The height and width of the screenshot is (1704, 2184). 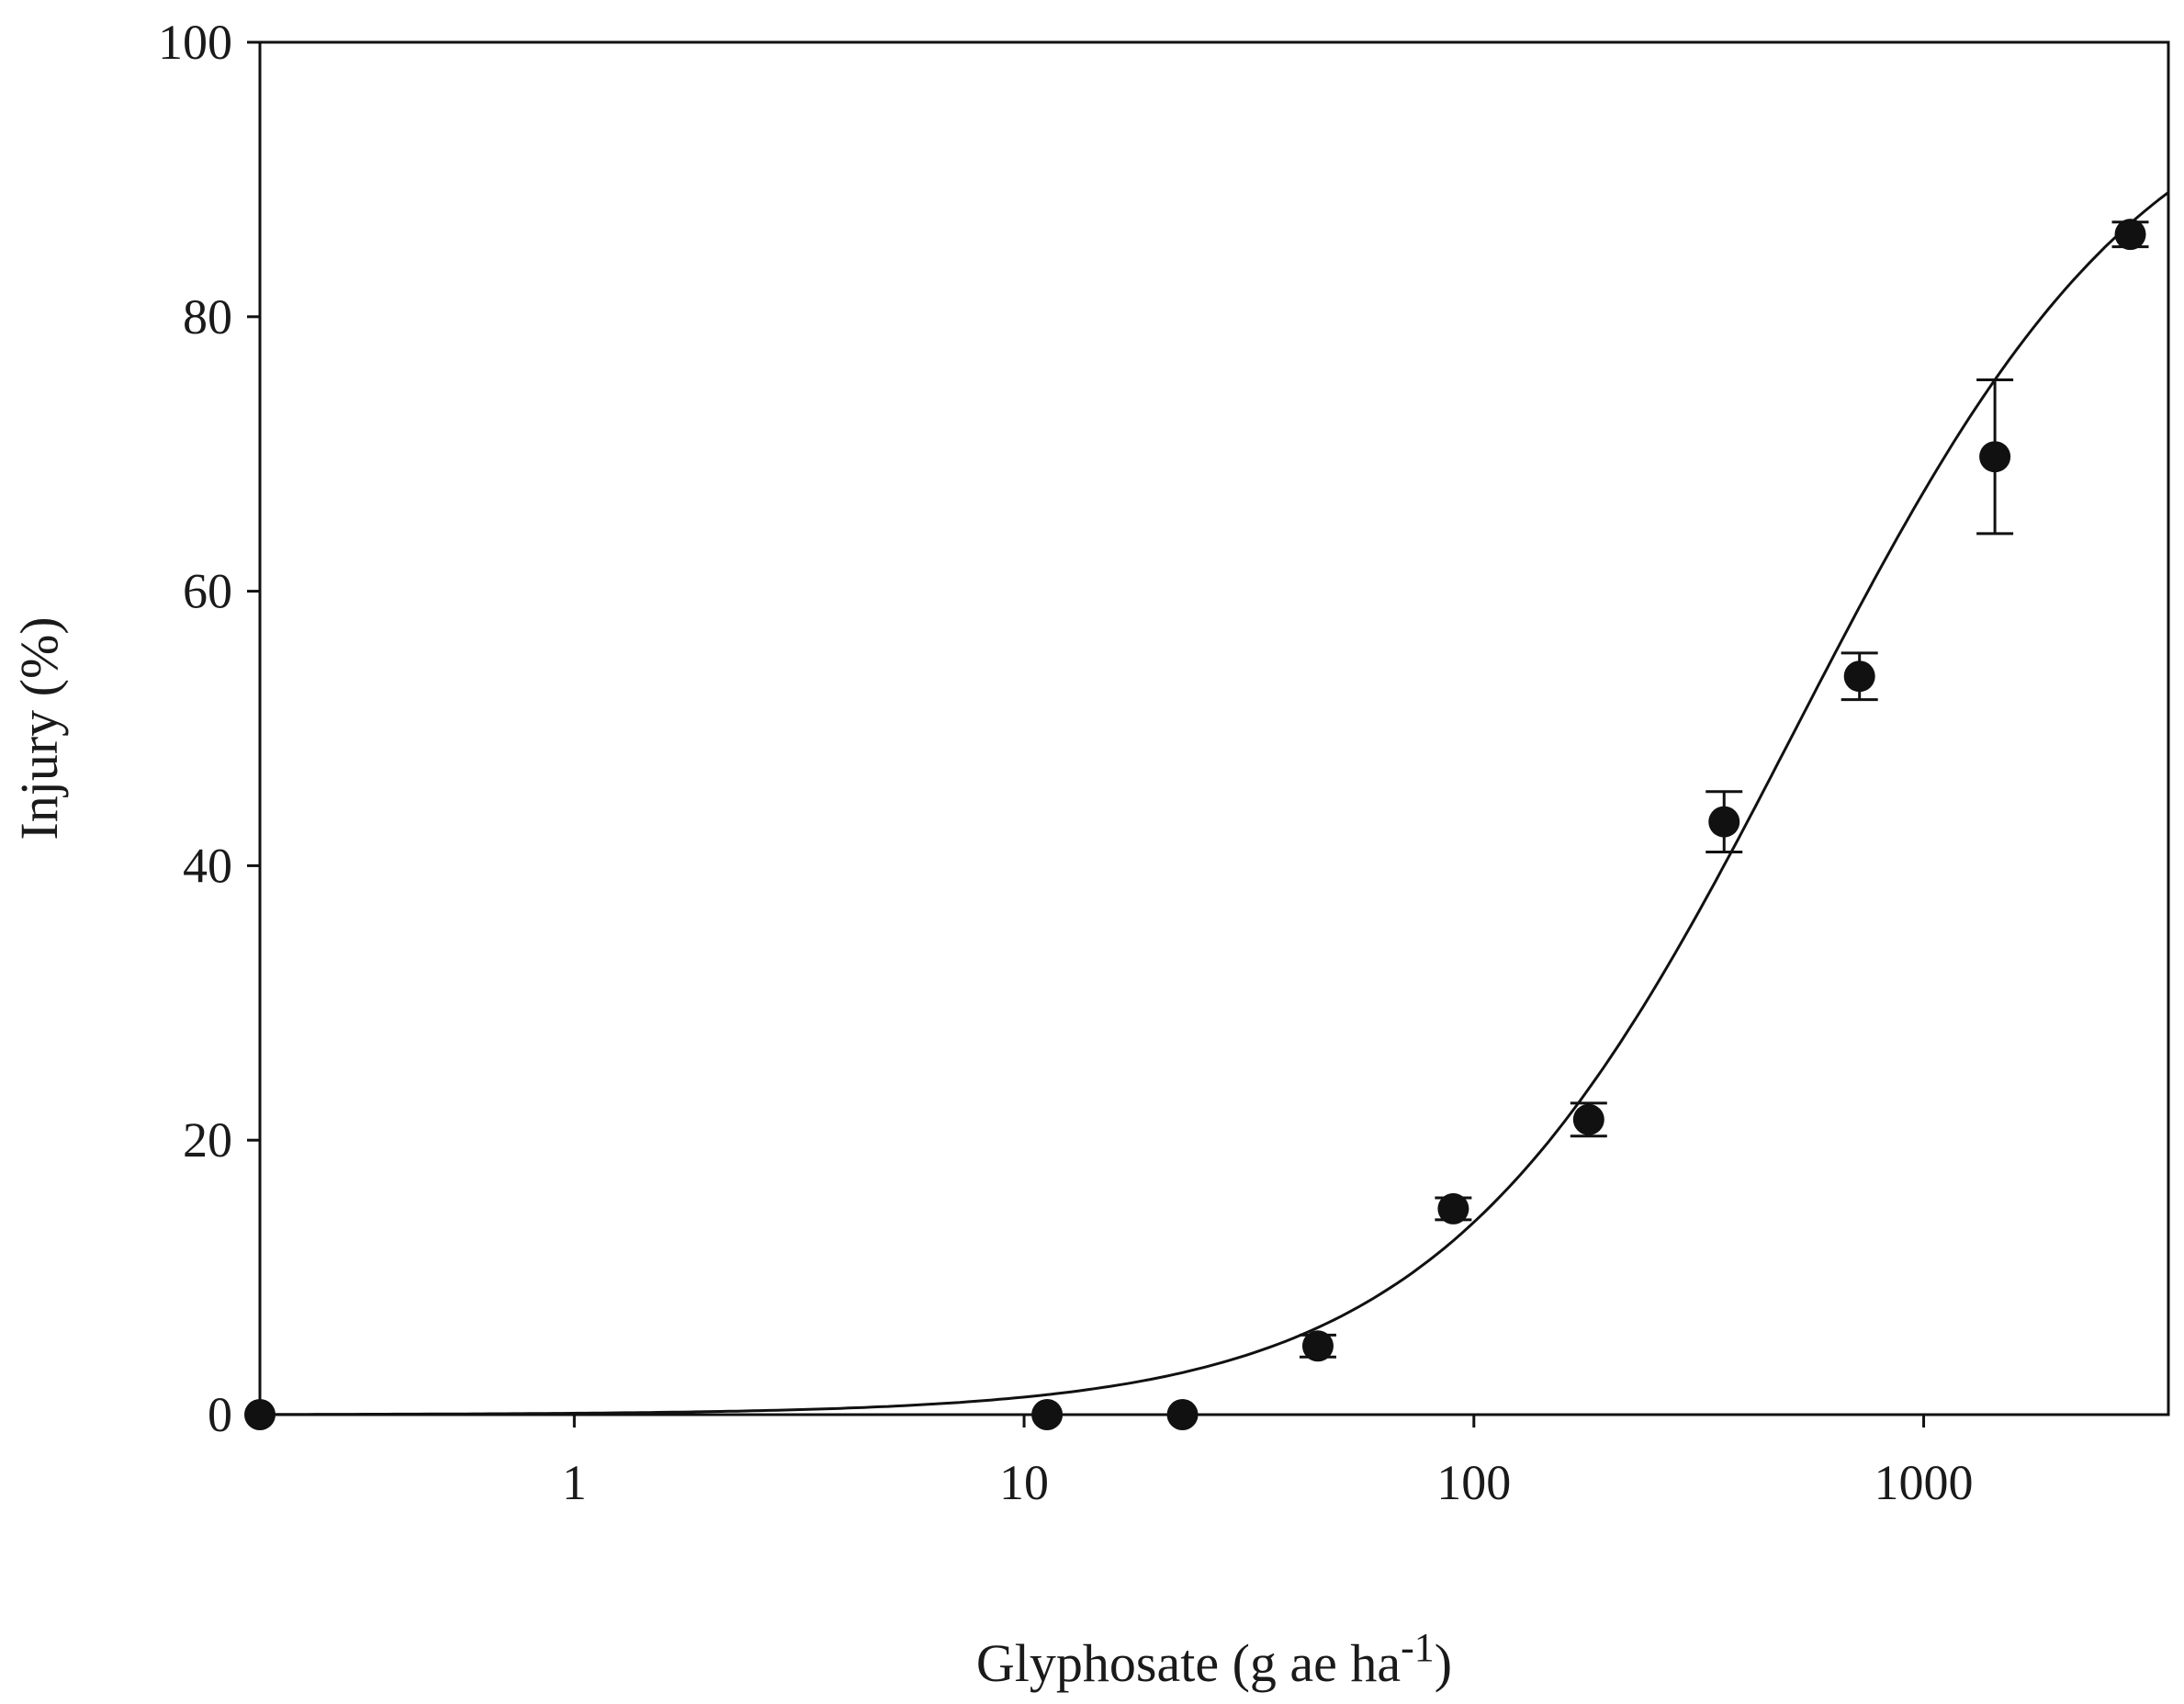 What do you see at coordinates (207, 316) in the screenshot?
I see `y-tick-label-4: 80` at bounding box center [207, 316].